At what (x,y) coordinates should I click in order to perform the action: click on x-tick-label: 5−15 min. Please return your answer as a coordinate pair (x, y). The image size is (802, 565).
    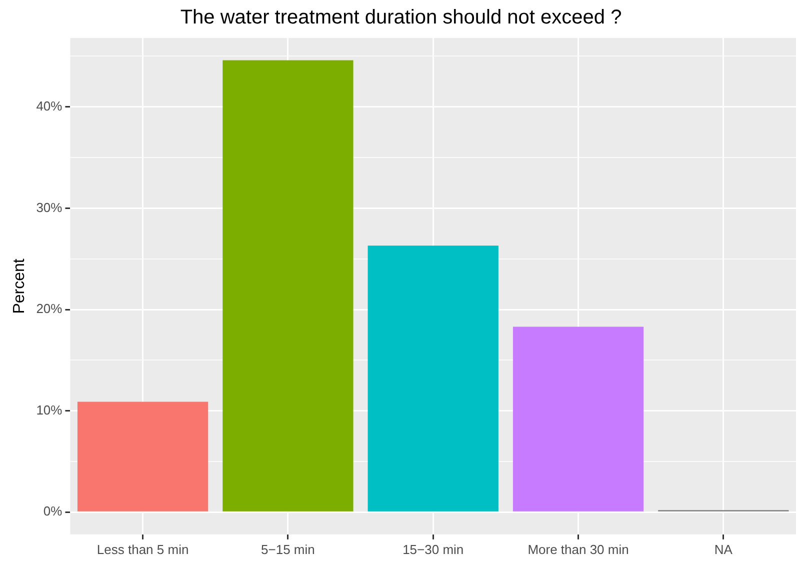
    Looking at the image, I should click on (288, 549).